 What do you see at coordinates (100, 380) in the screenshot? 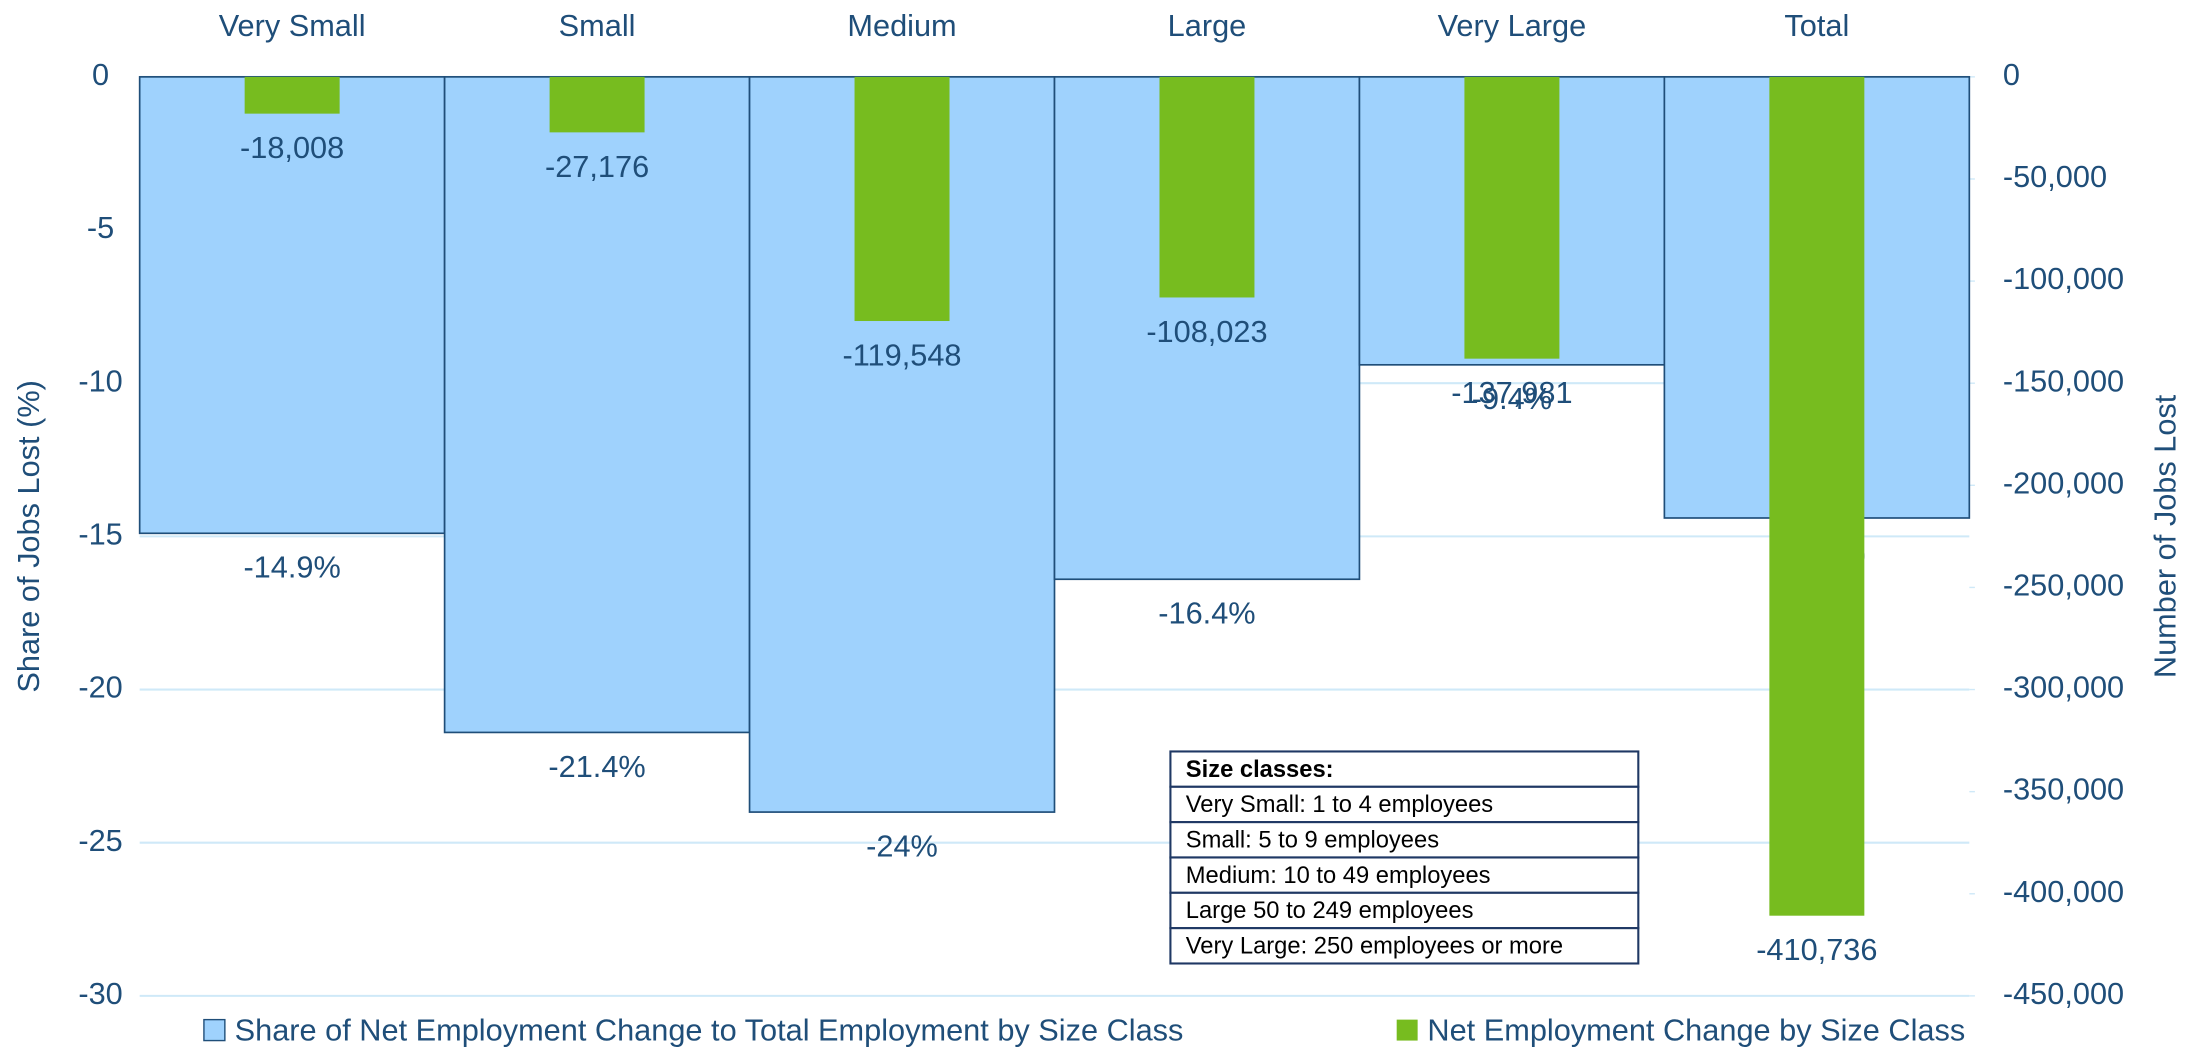
I see `y-tick-label: -10` at bounding box center [100, 380].